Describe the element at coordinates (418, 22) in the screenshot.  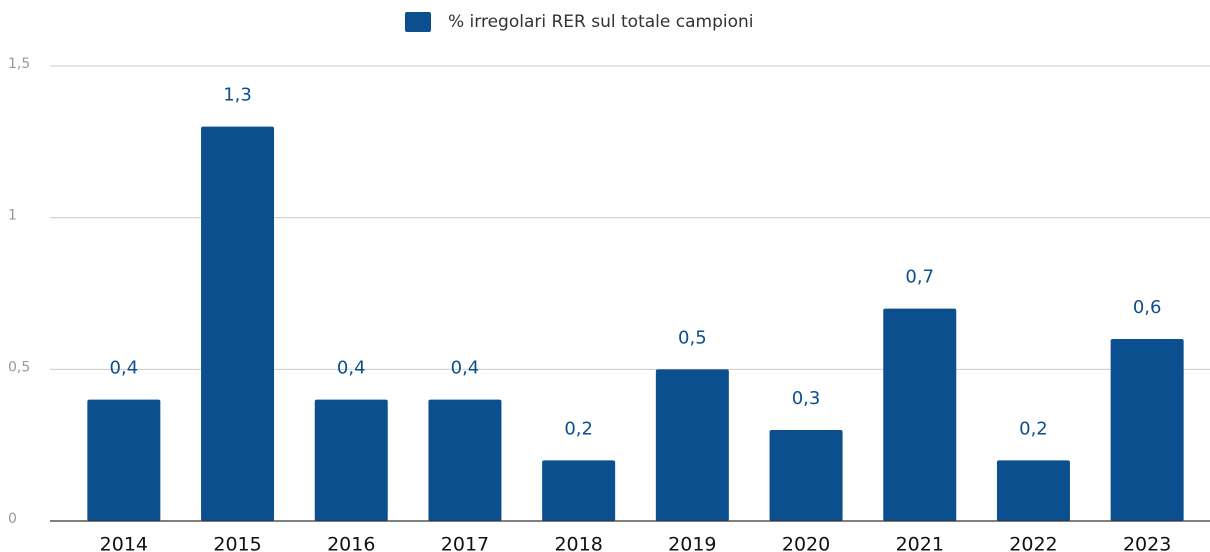
I see `legend-swatch` at that location.